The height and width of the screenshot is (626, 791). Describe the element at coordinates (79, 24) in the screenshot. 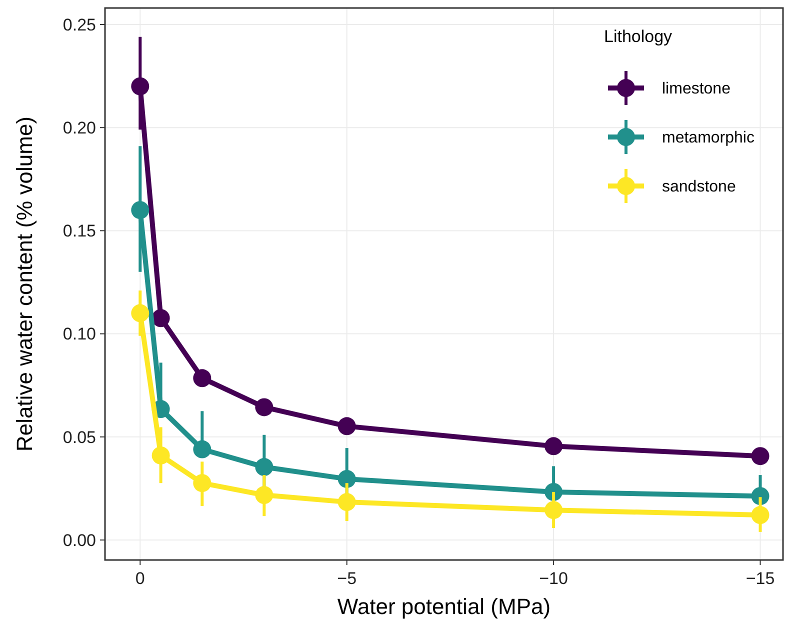

I see `y-tick-label: 0.25` at that location.